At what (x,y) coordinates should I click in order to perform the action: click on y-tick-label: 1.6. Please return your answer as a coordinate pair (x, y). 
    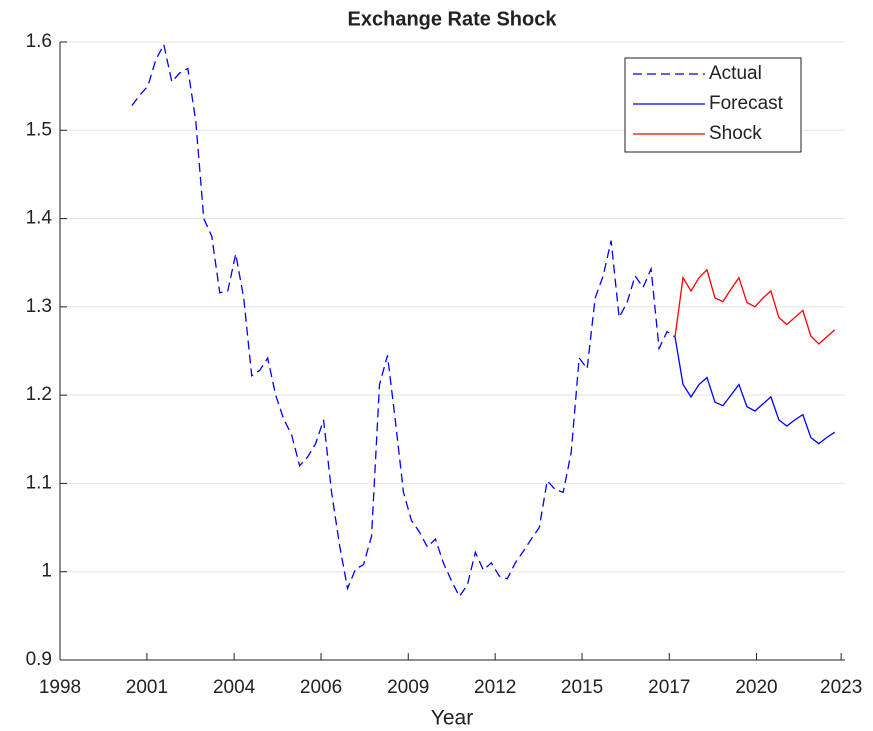
    Looking at the image, I should click on (39, 41).